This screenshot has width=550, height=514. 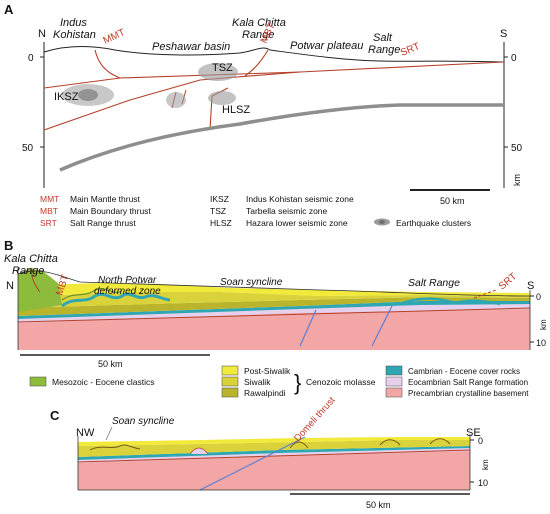 I want to click on rawalpindi-layer-b, so click(x=274, y=306).